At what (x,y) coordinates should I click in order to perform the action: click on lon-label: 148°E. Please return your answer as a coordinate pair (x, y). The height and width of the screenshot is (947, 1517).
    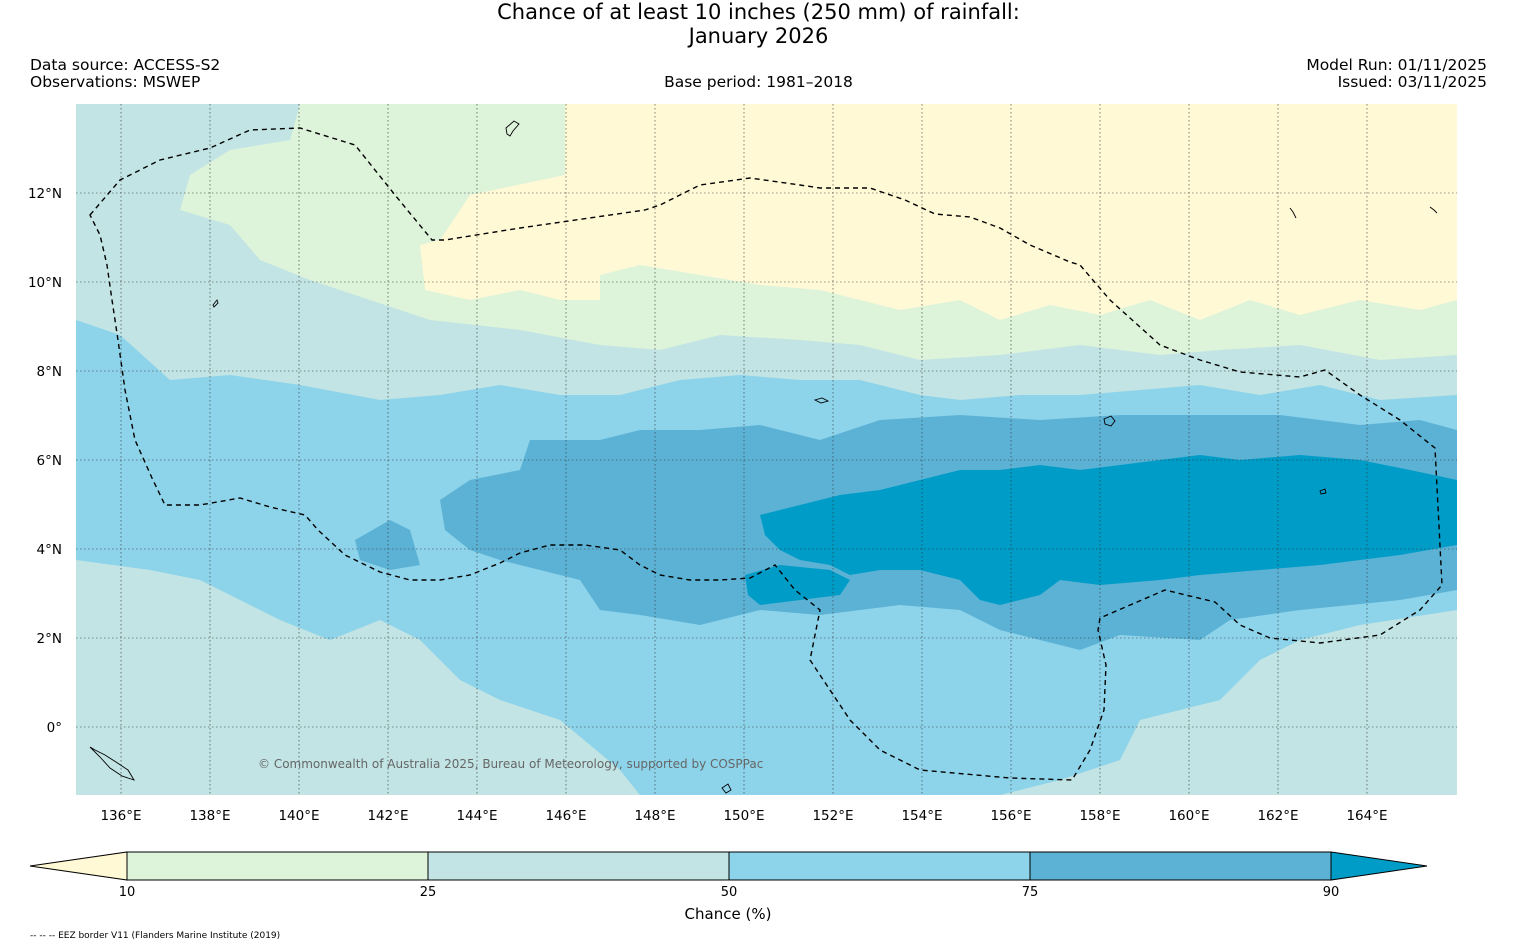
    Looking at the image, I should click on (654, 816).